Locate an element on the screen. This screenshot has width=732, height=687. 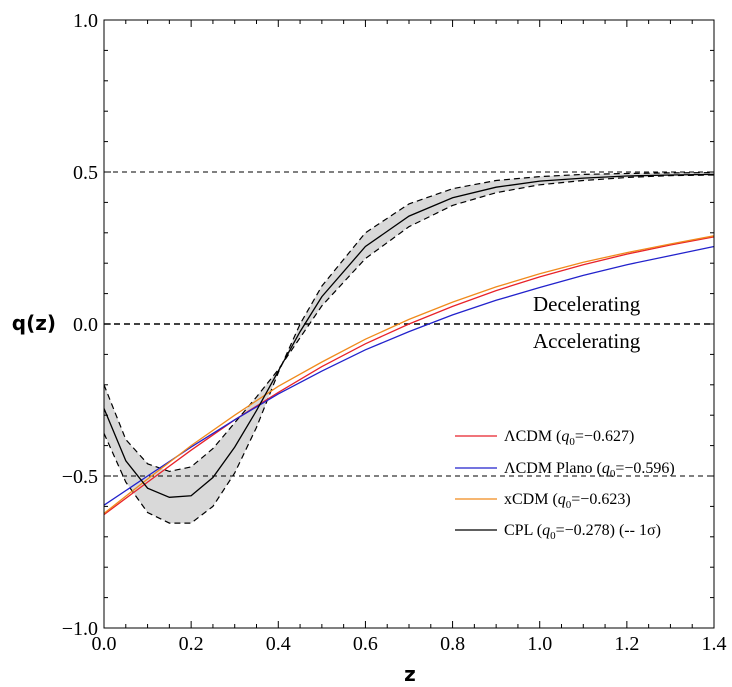
x-tick-label: 0.4 is located at coordinates (278, 644).